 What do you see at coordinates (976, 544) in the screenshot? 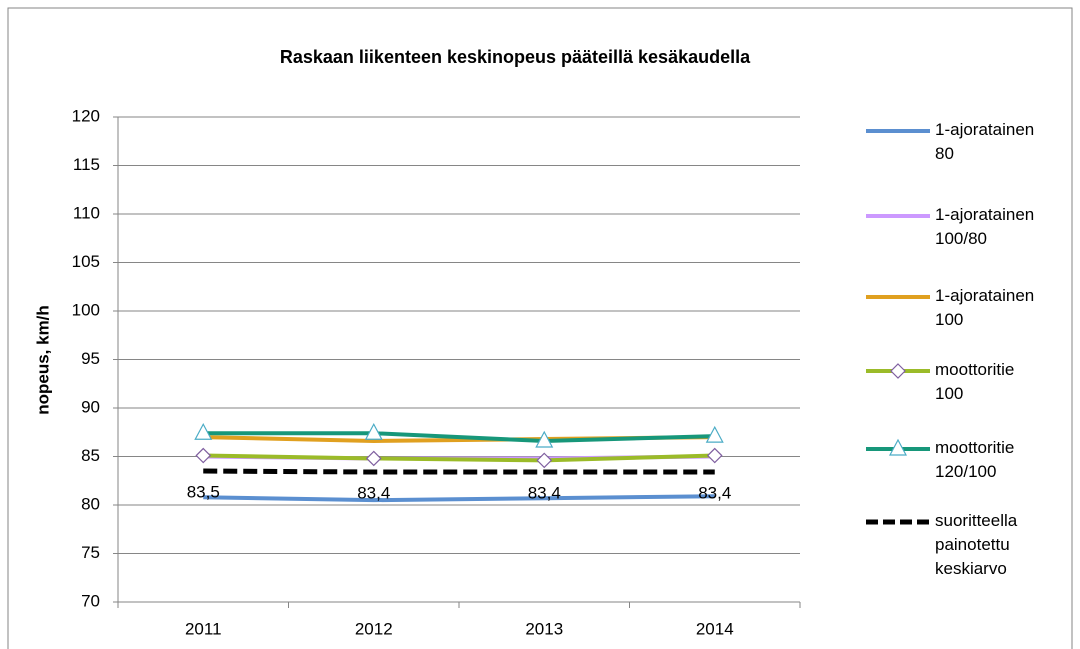
I see `legend-label: suoritteella painotettu keskiarvo` at bounding box center [976, 544].